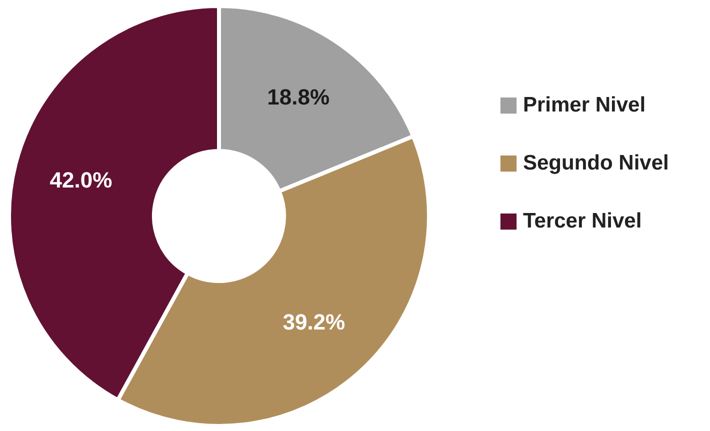 This screenshot has height=431, width=710. Describe the element at coordinates (596, 163) in the screenshot. I see `legend-label: Segundo Nivel` at that location.